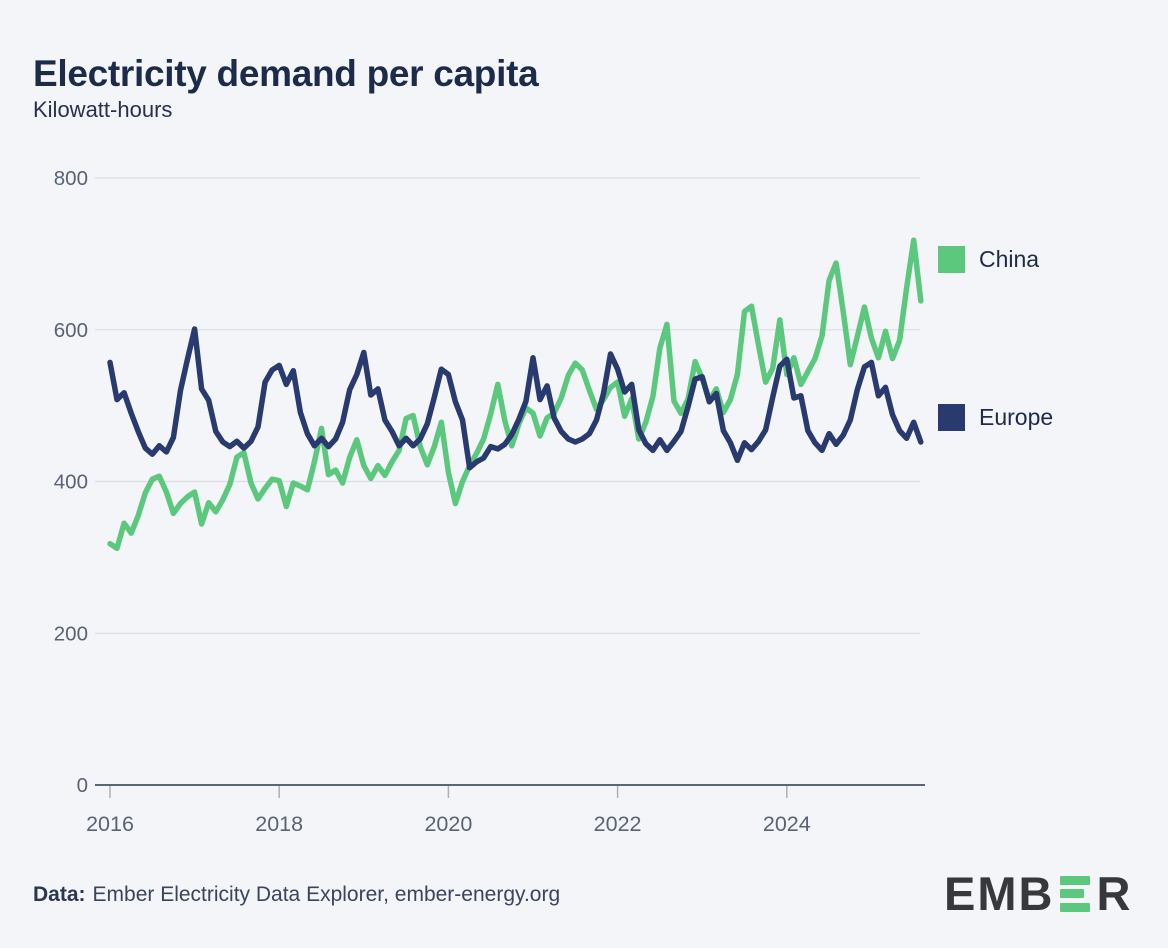 This screenshot has width=1168, height=948. Describe the element at coordinates (448, 824) in the screenshot. I see `x-tick-label-2020: 2020` at that location.